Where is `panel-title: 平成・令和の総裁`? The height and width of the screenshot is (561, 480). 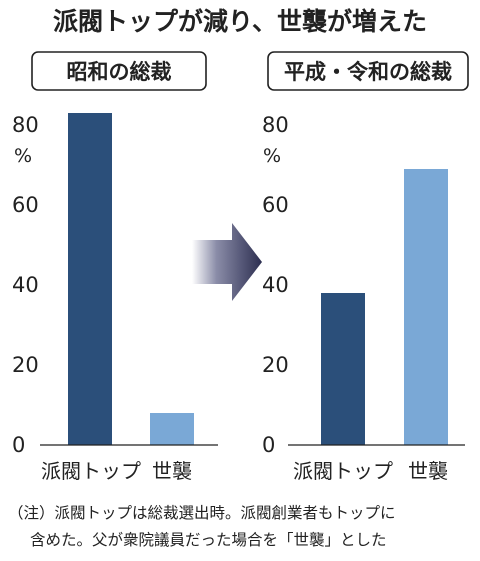
panel-title: 平成・令和の総裁 is located at coordinates (368, 72).